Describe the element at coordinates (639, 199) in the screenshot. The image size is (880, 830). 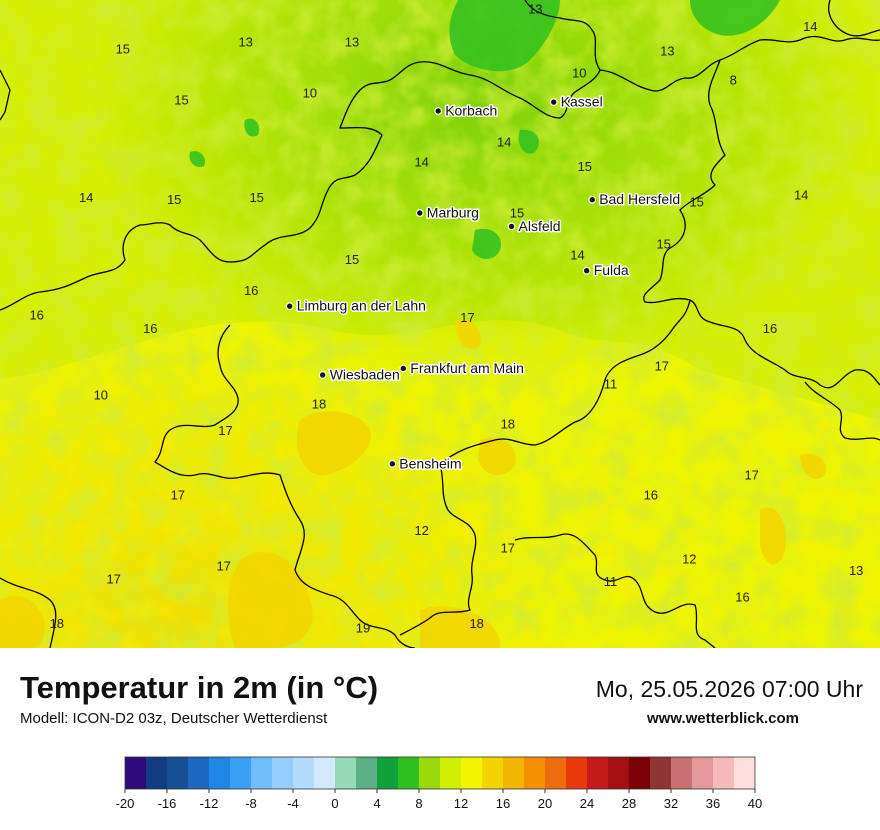
I see `city-name: Bad Hersfeld` at that location.